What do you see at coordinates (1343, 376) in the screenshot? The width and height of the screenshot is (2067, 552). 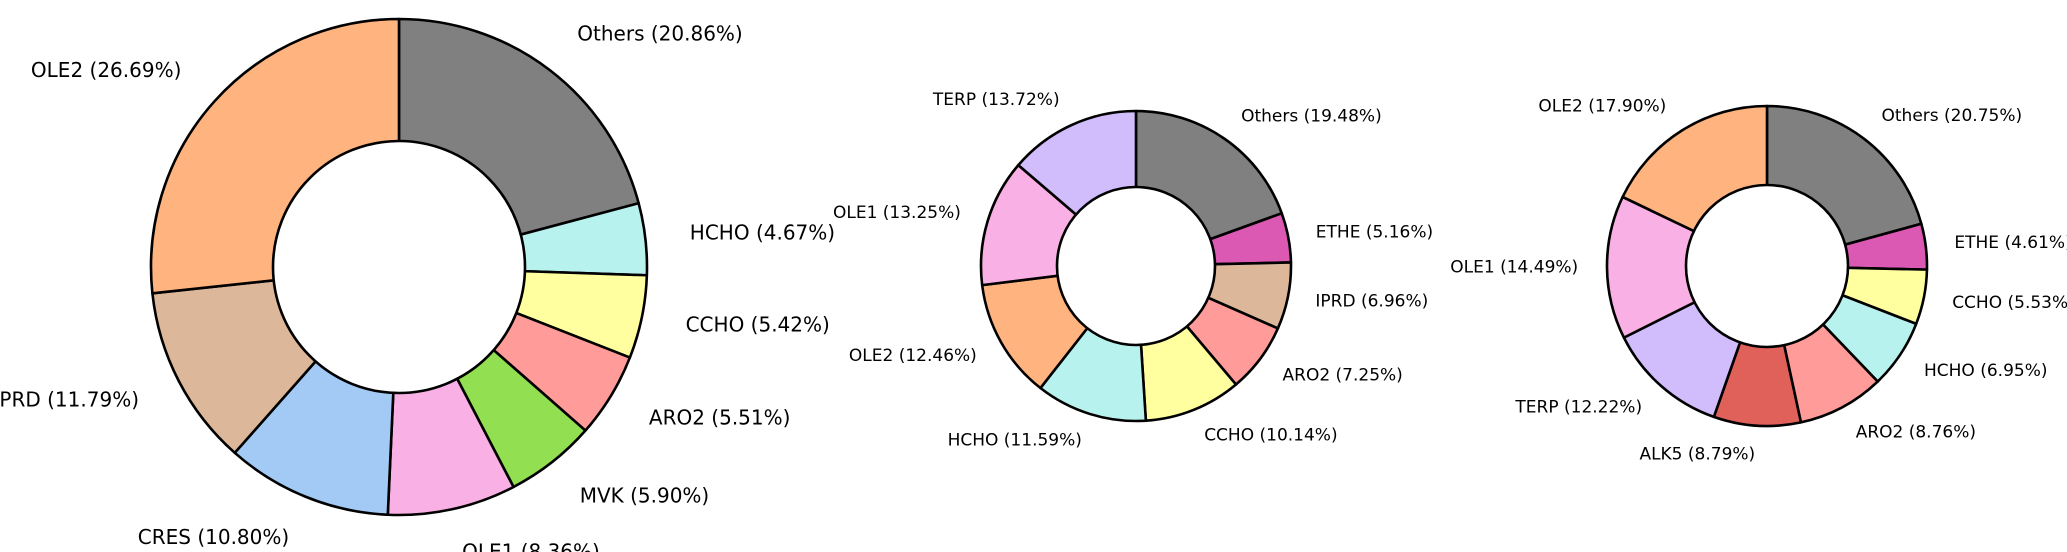 I see `slice-label-aro2: ARO2 (7.25%)` at bounding box center [1343, 376].